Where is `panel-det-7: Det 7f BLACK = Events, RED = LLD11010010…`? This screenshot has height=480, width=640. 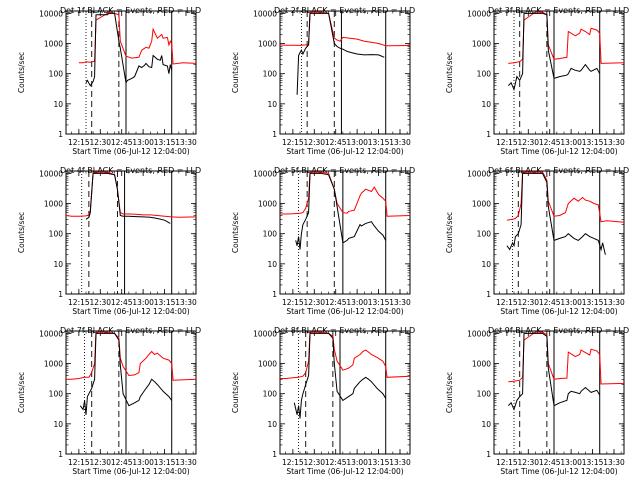
panel-det-7: Det 7f BLACK = Events, RED = LLD11010010… is located at coordinates (109, 401).